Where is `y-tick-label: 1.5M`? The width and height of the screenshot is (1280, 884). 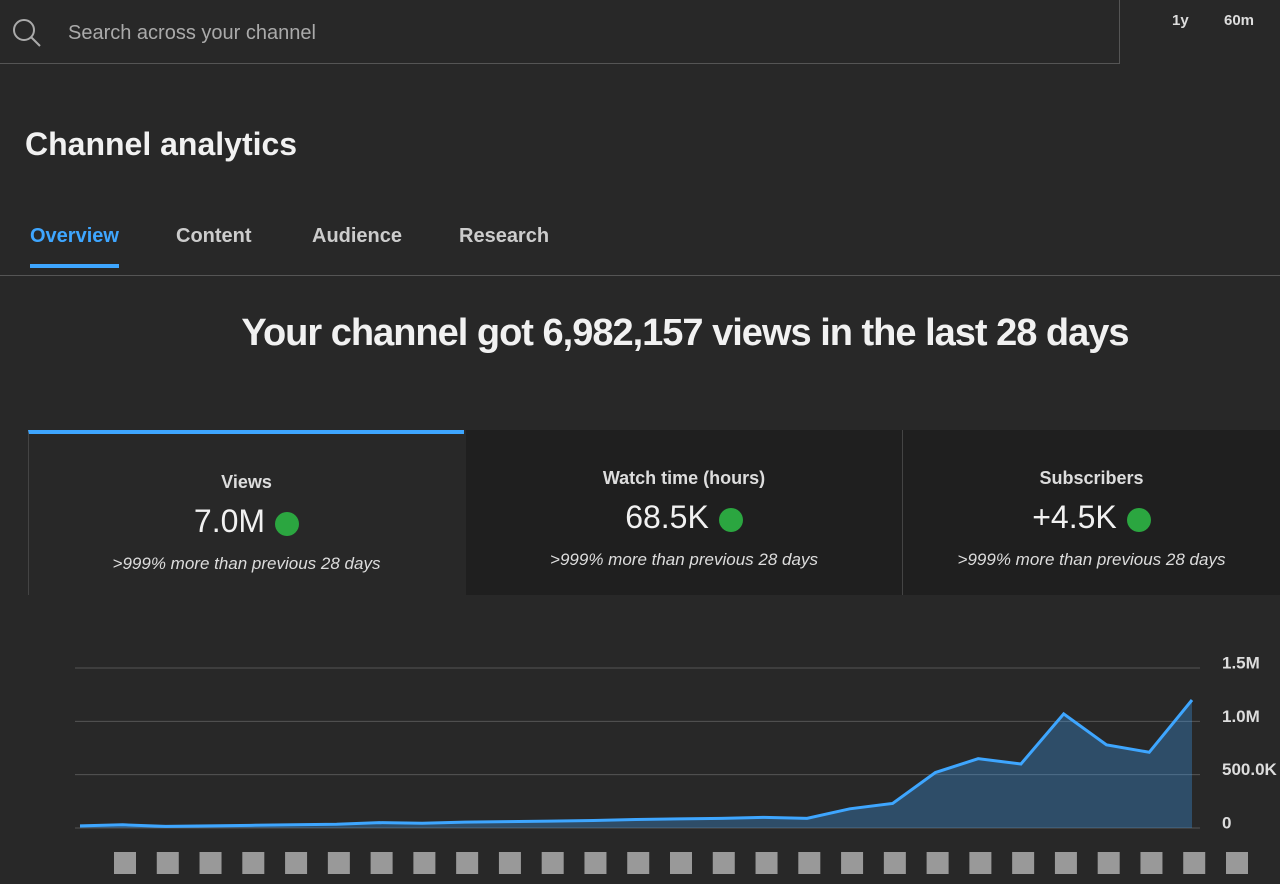 y-tick-label: 1.5M is located at coordinates (1241, 662).